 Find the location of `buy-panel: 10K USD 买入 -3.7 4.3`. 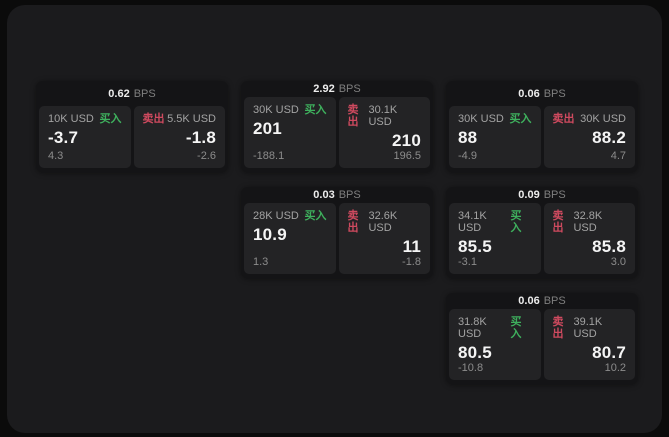

buy-panel: 10K USD 买入 -3.7 4.3 is located at coordinates (85, 137).